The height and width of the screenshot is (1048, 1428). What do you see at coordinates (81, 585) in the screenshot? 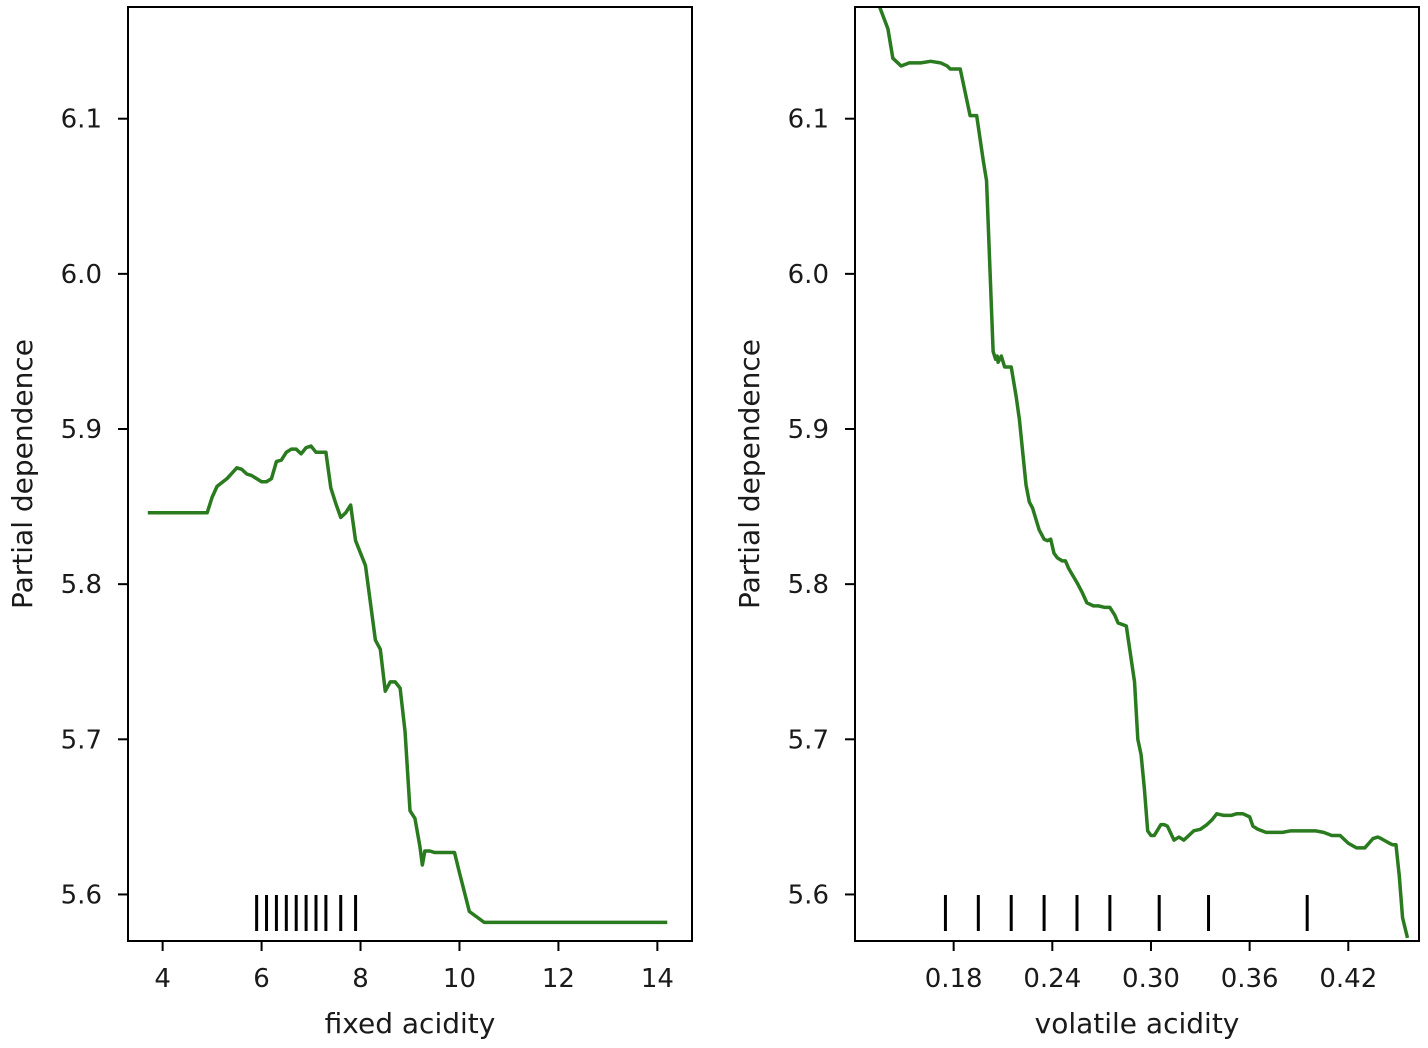
I see `y-tick-label-left-2: 5.8` at bounding box center [81, 585].